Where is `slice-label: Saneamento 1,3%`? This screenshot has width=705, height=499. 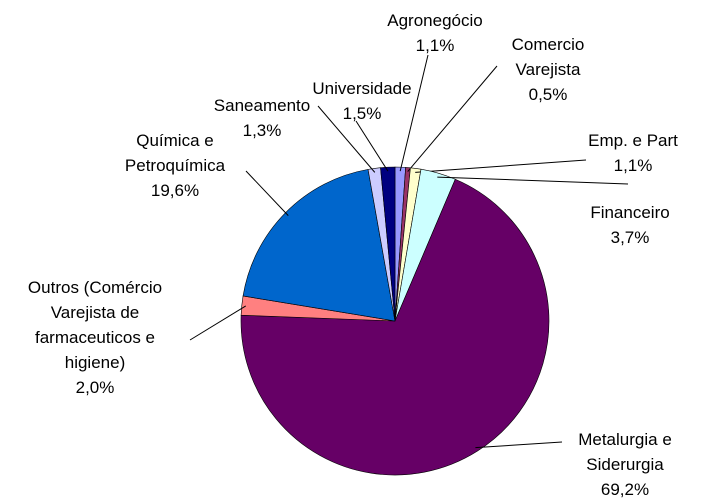
slice-label: Saneamento 1,3% is located at coordinates (262, 118).